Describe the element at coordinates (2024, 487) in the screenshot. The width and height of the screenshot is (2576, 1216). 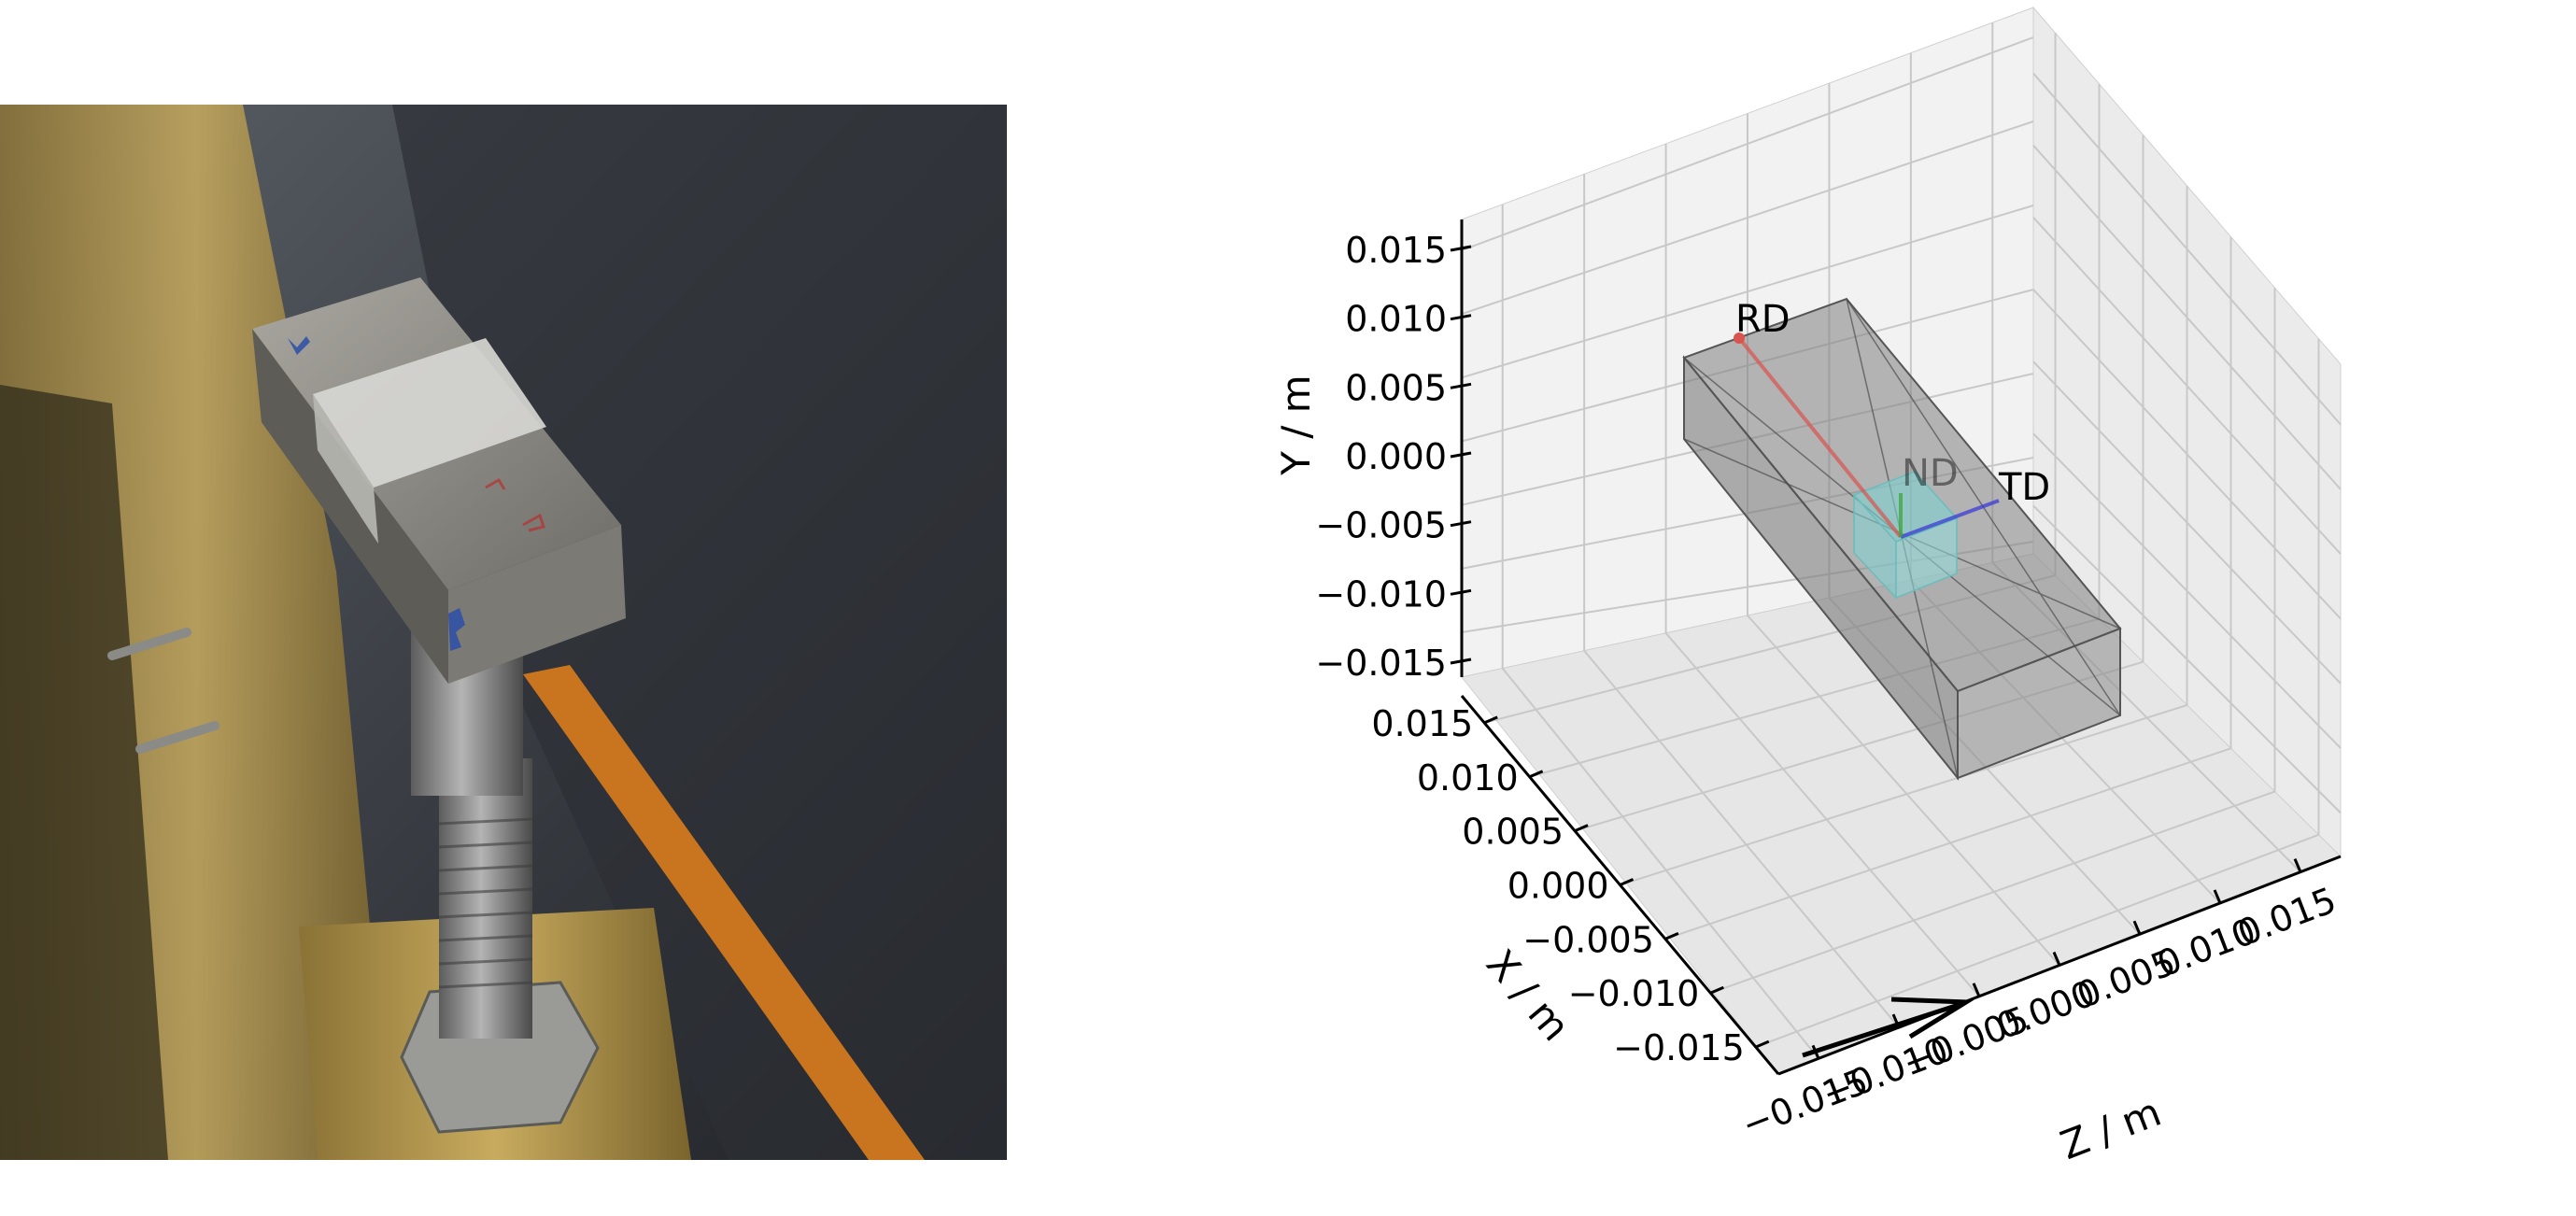
I see `td-label: TD` at that location.